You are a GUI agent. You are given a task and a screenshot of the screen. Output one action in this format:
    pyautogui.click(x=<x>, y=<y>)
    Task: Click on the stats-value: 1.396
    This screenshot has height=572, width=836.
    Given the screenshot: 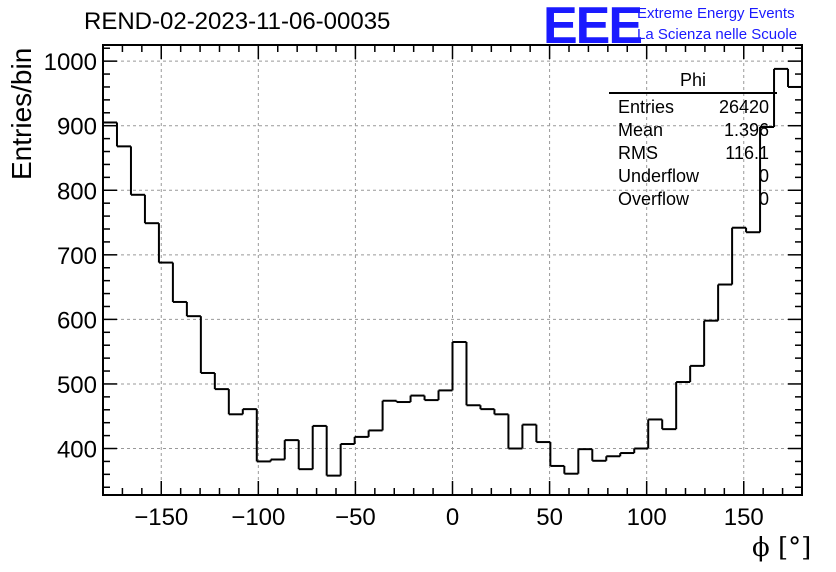 What is the action you would take?
    pyautogui.click(x=746, y=130)
    